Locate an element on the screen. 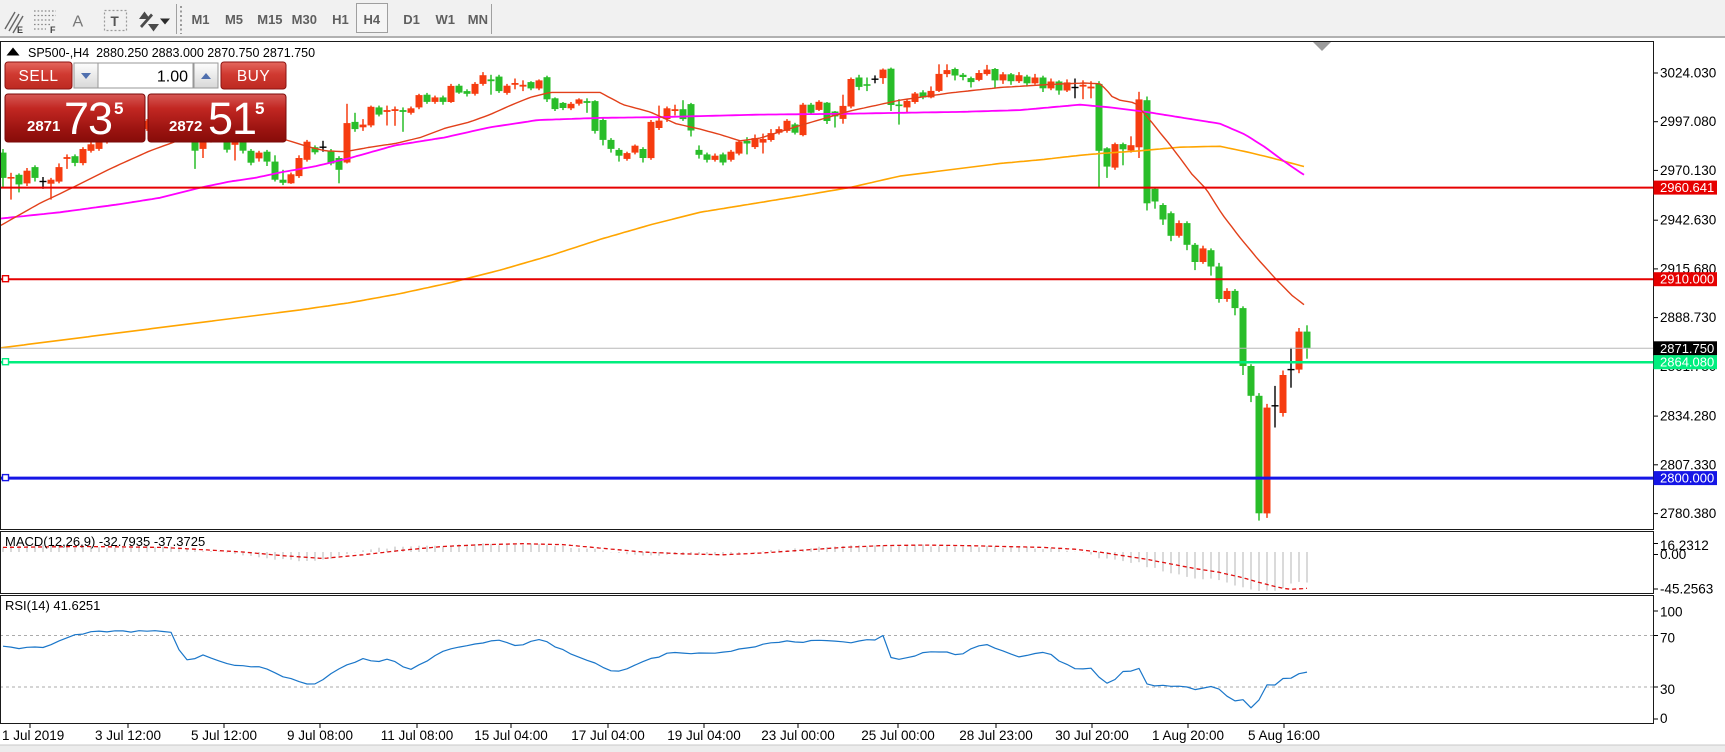 The width and height of the screenshot is (1725, 752). svg-text: 3024.030 is located at coordinates (1688, 73).